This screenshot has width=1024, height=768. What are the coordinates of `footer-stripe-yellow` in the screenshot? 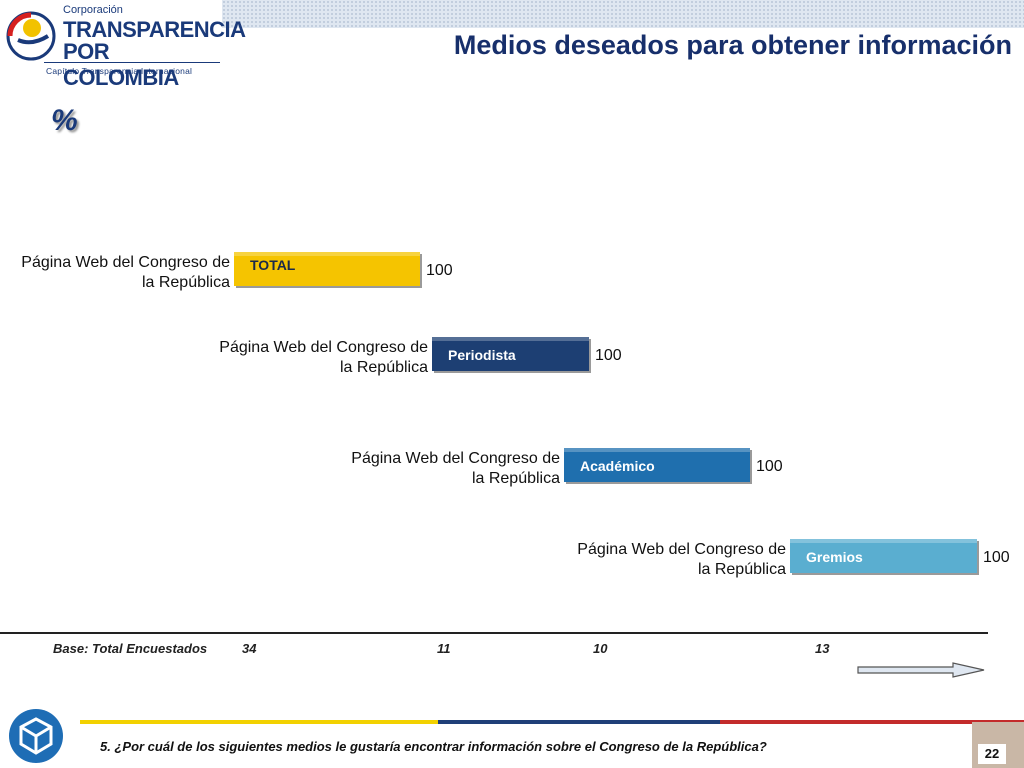 It's located at (259, 722).